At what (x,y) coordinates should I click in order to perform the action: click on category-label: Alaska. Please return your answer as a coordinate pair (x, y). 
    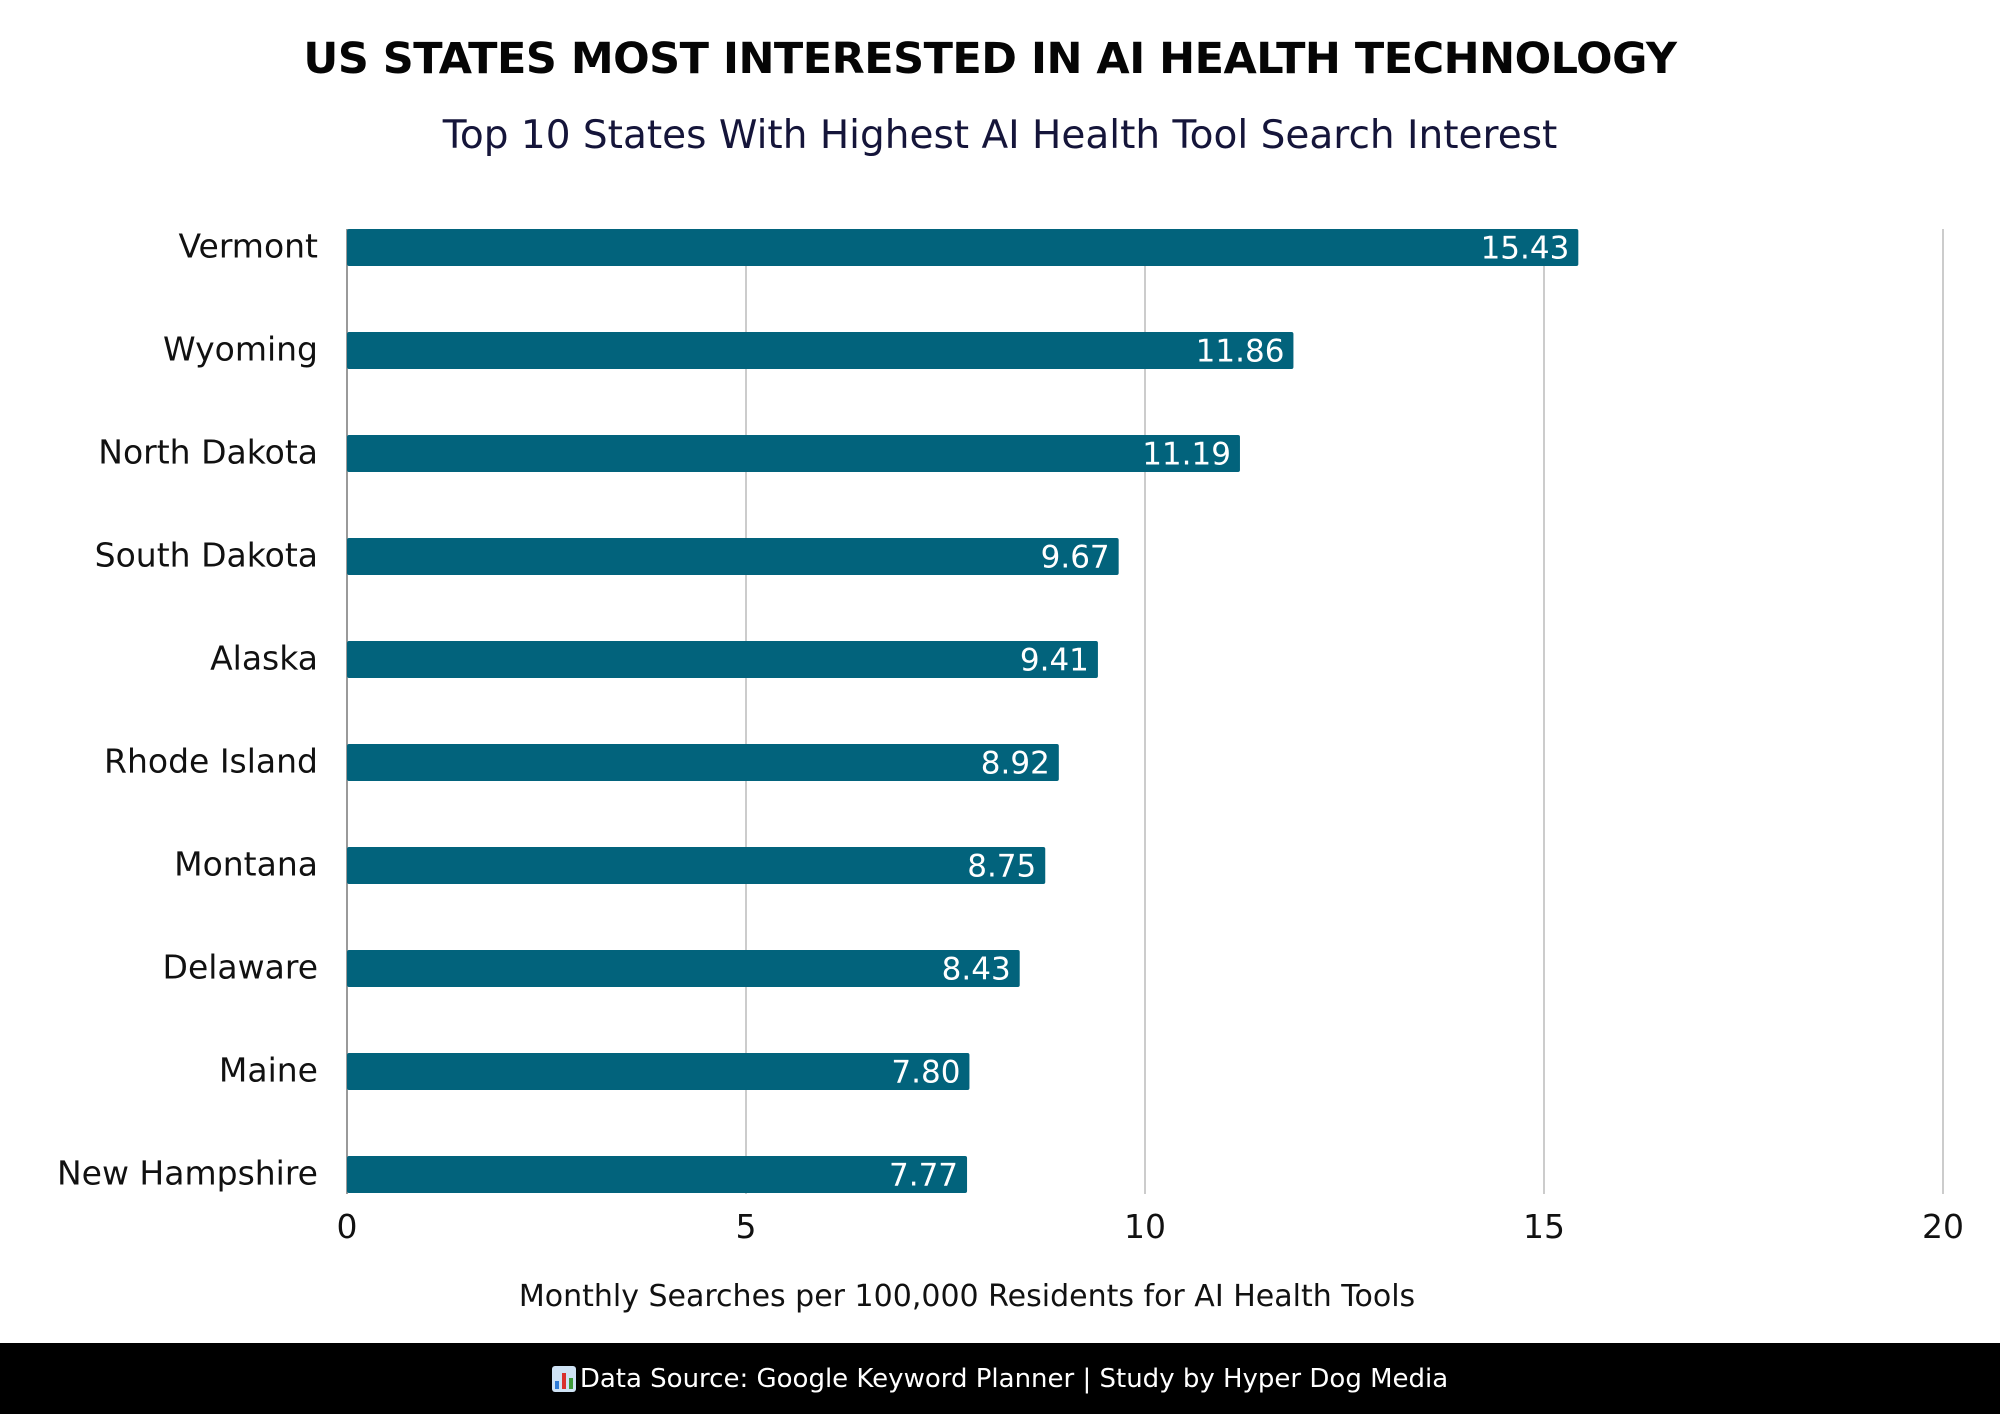
    Looking at the image, I should click on (264, 658).